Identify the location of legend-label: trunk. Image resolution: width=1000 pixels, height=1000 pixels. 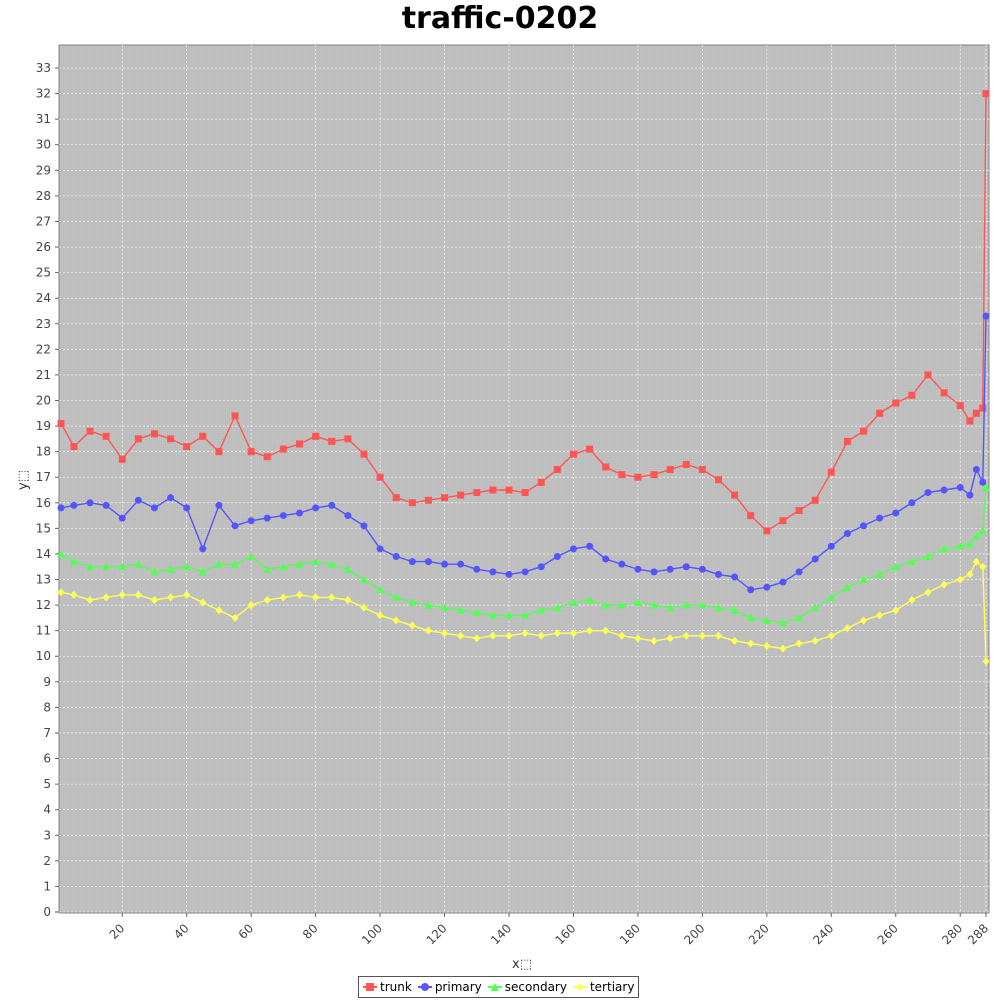
(396, 987).